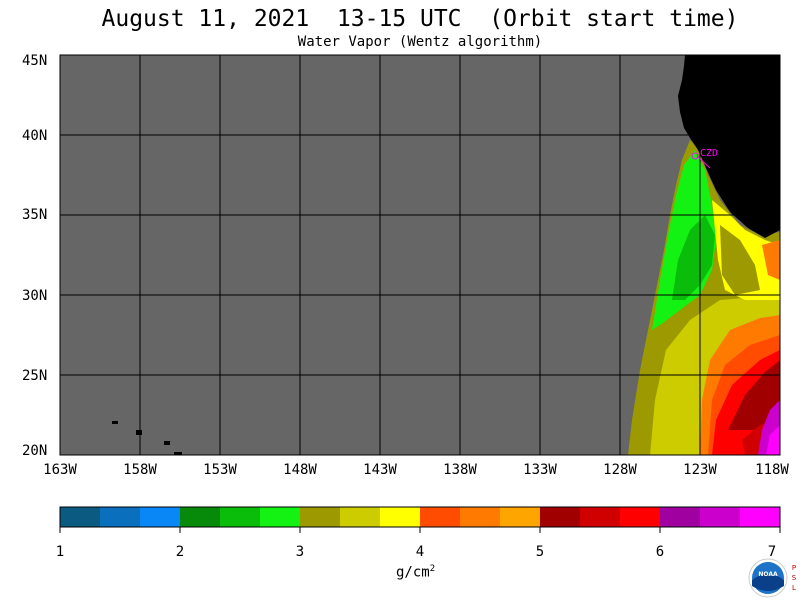 The height and width of the screenshot is (600, 800). What do you see at coordinates (35, 376) in the screenshot?
I see `lat-label: 25N` at bounding box center [35, 376].